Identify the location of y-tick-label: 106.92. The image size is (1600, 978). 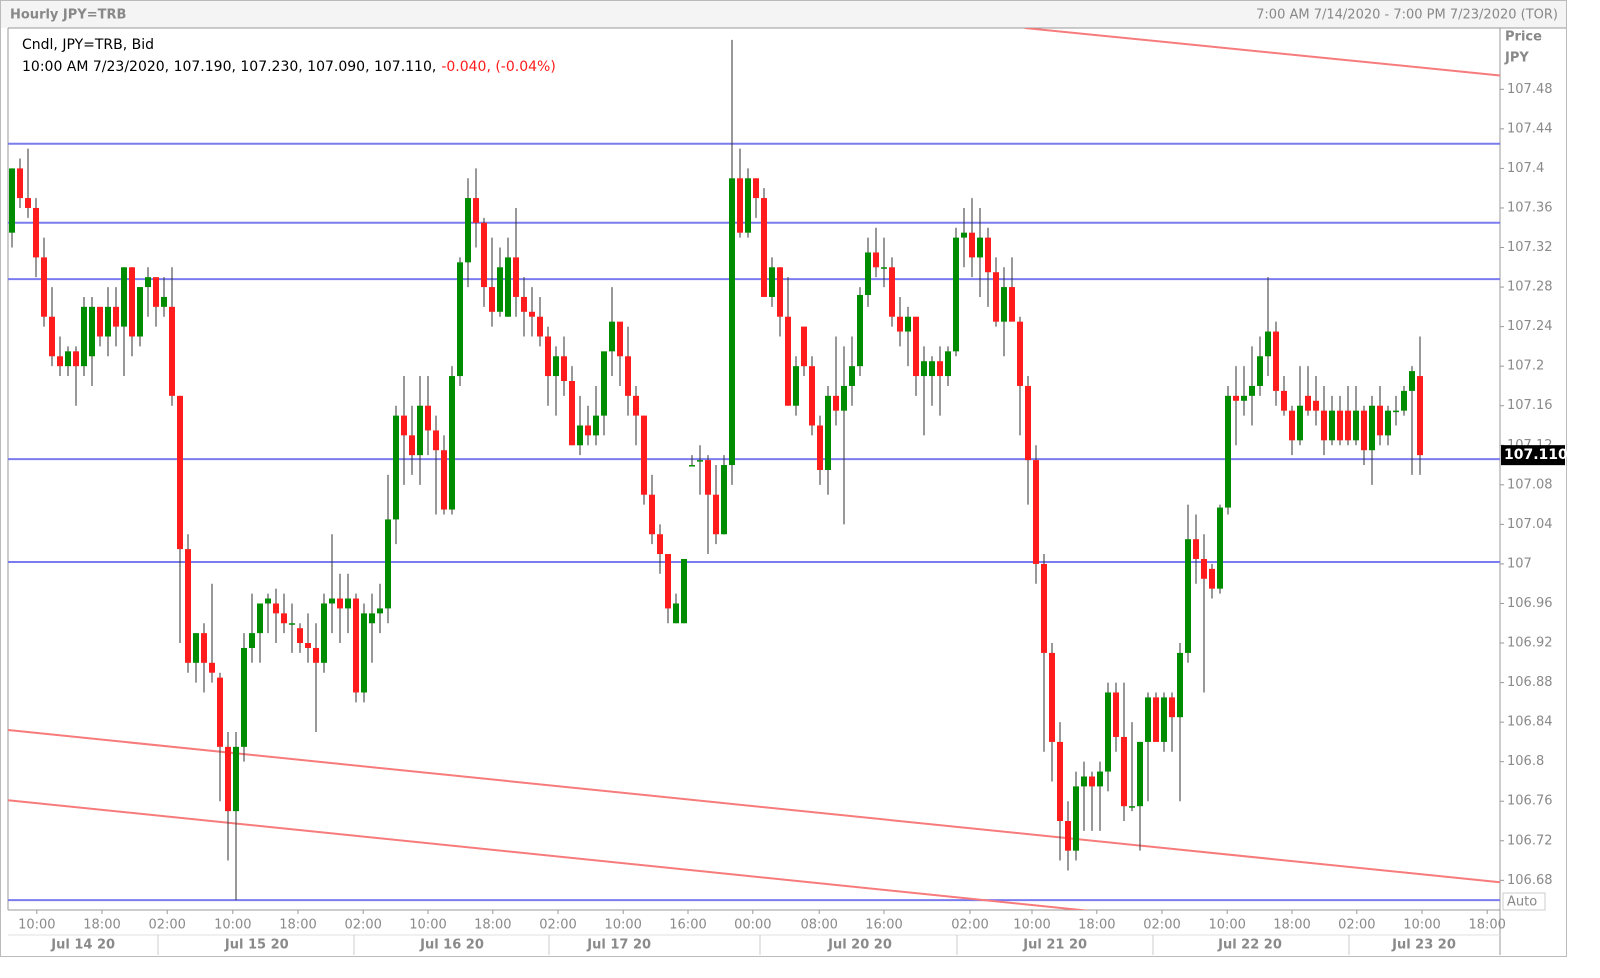
(1530, 643).